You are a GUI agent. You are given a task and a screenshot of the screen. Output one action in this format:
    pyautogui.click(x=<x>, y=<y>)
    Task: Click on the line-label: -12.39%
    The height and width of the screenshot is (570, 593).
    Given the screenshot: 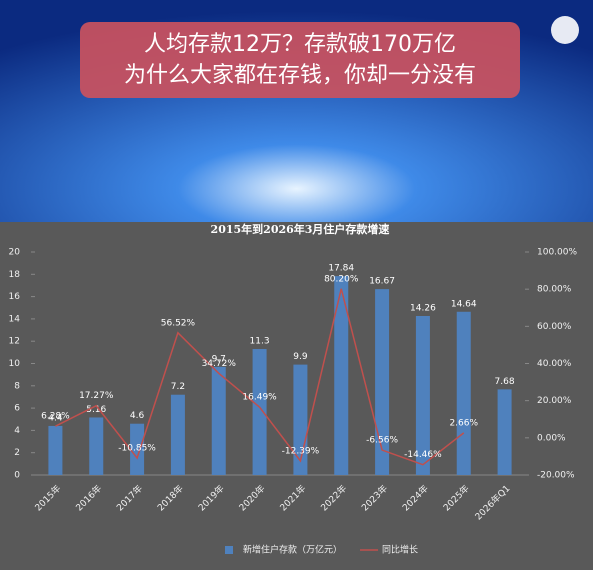 What is the action you would take?
    pyautogui.click(x=301, y=451)
    